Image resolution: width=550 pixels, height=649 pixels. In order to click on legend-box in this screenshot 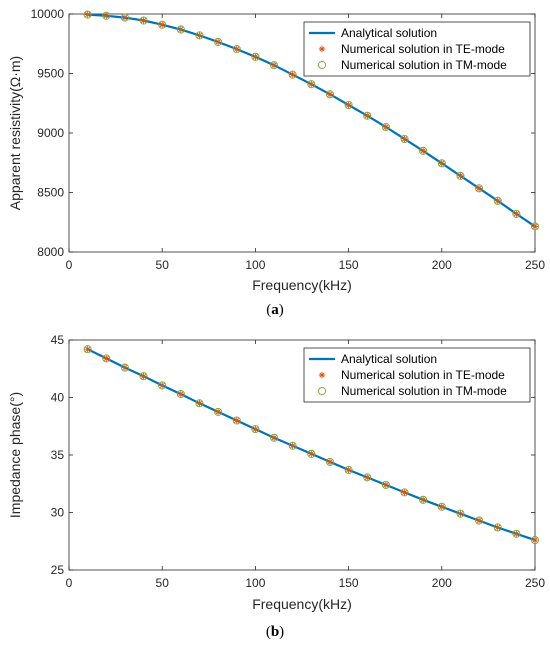, I will do `click(417, 49)`.